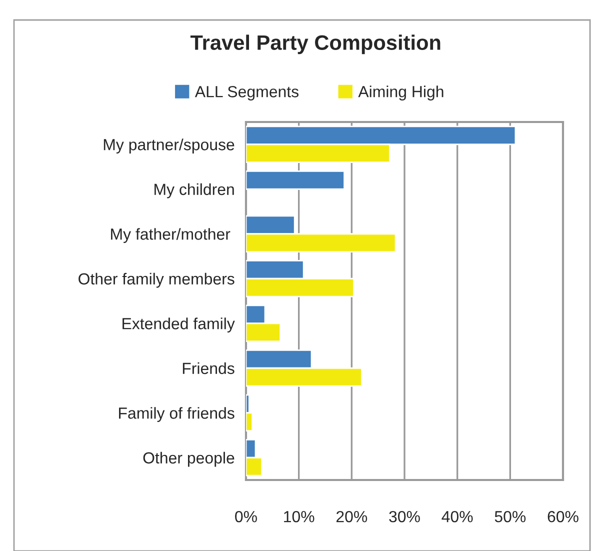  Describe the element at coordinates (156, 280) in the screenshot. I see `y-tick-label: Other family members` at that location.